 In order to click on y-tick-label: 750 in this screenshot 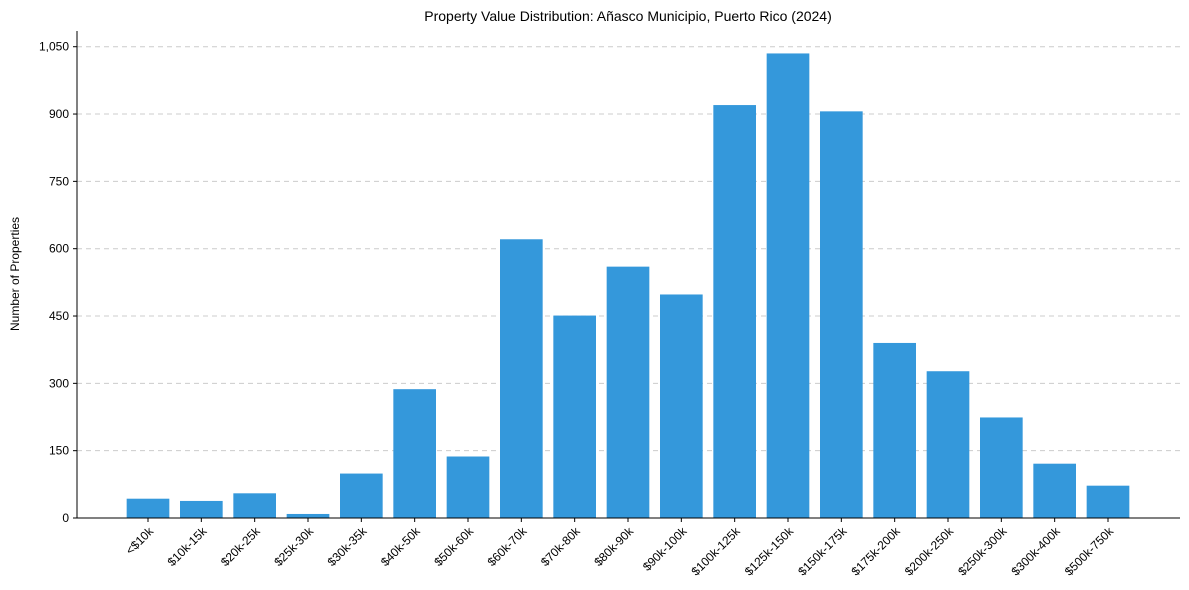, I will do `click(59, 181)`.